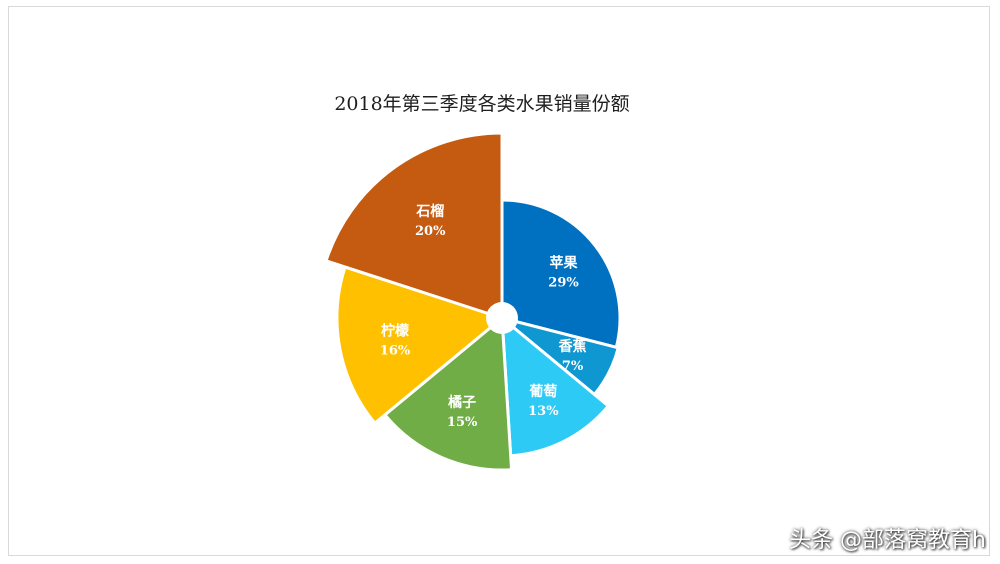 The height and width of the screenshot is (564, 1000). Describe the element at coordinates (429, 211) in the screenshot. I see `slice-category-label: 石榴` at that location.